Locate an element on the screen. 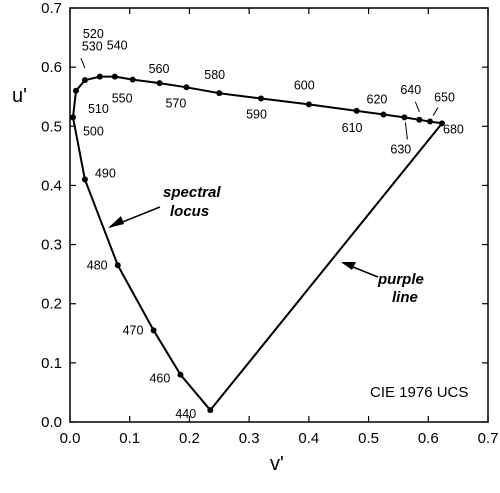 The height and width of the screenshot is (493, 500). wavelength-label-530: 530 is located at coordinates (92, 47).